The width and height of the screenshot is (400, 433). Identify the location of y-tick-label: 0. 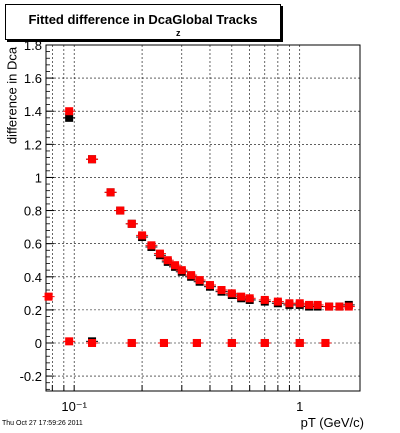
(38, 343).